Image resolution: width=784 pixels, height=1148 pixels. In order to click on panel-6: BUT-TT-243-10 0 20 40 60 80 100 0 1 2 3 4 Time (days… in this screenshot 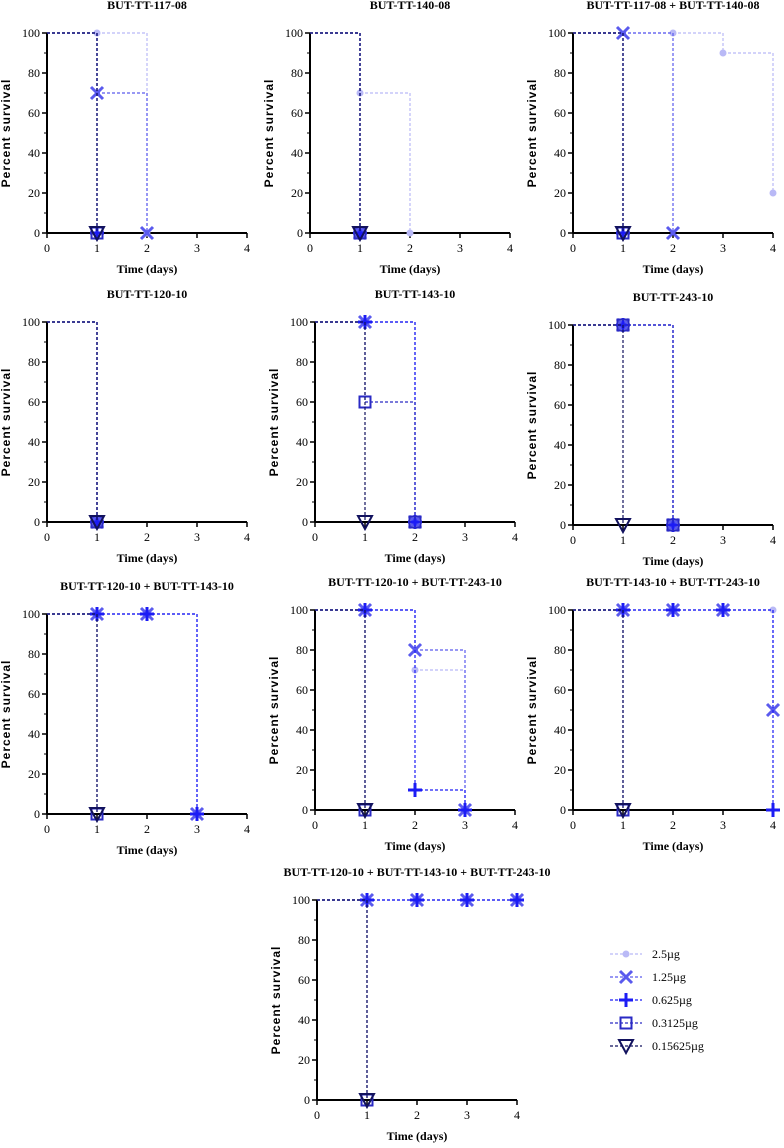, I will do `click(650, 429)`.